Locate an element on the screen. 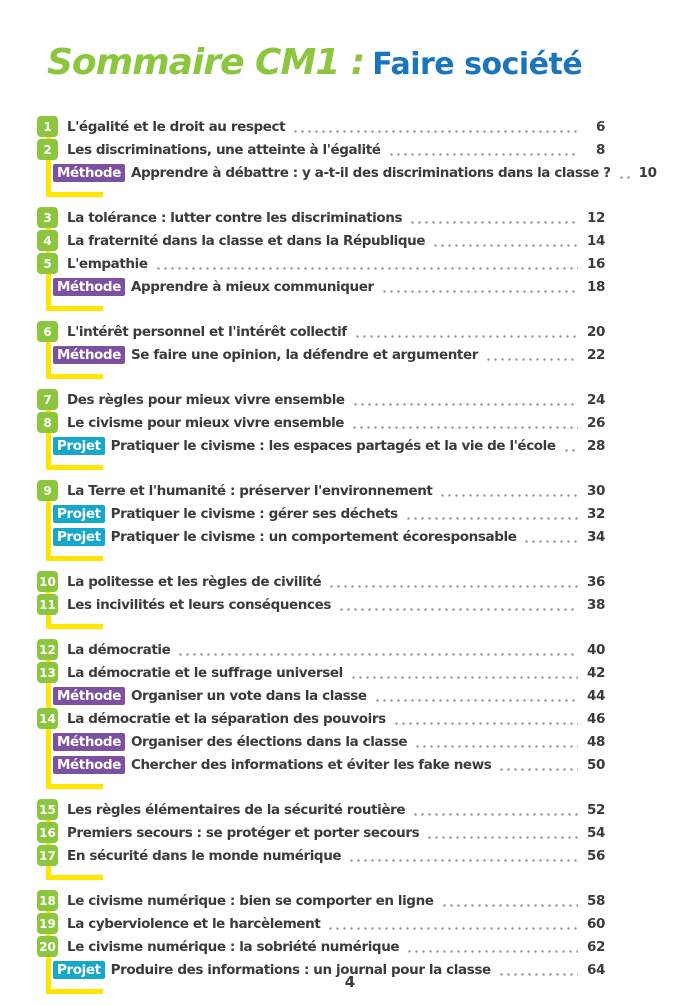 This screenshot has width=700, height=1005. entry-page-number: 28 is located at coordinates (596, 445).